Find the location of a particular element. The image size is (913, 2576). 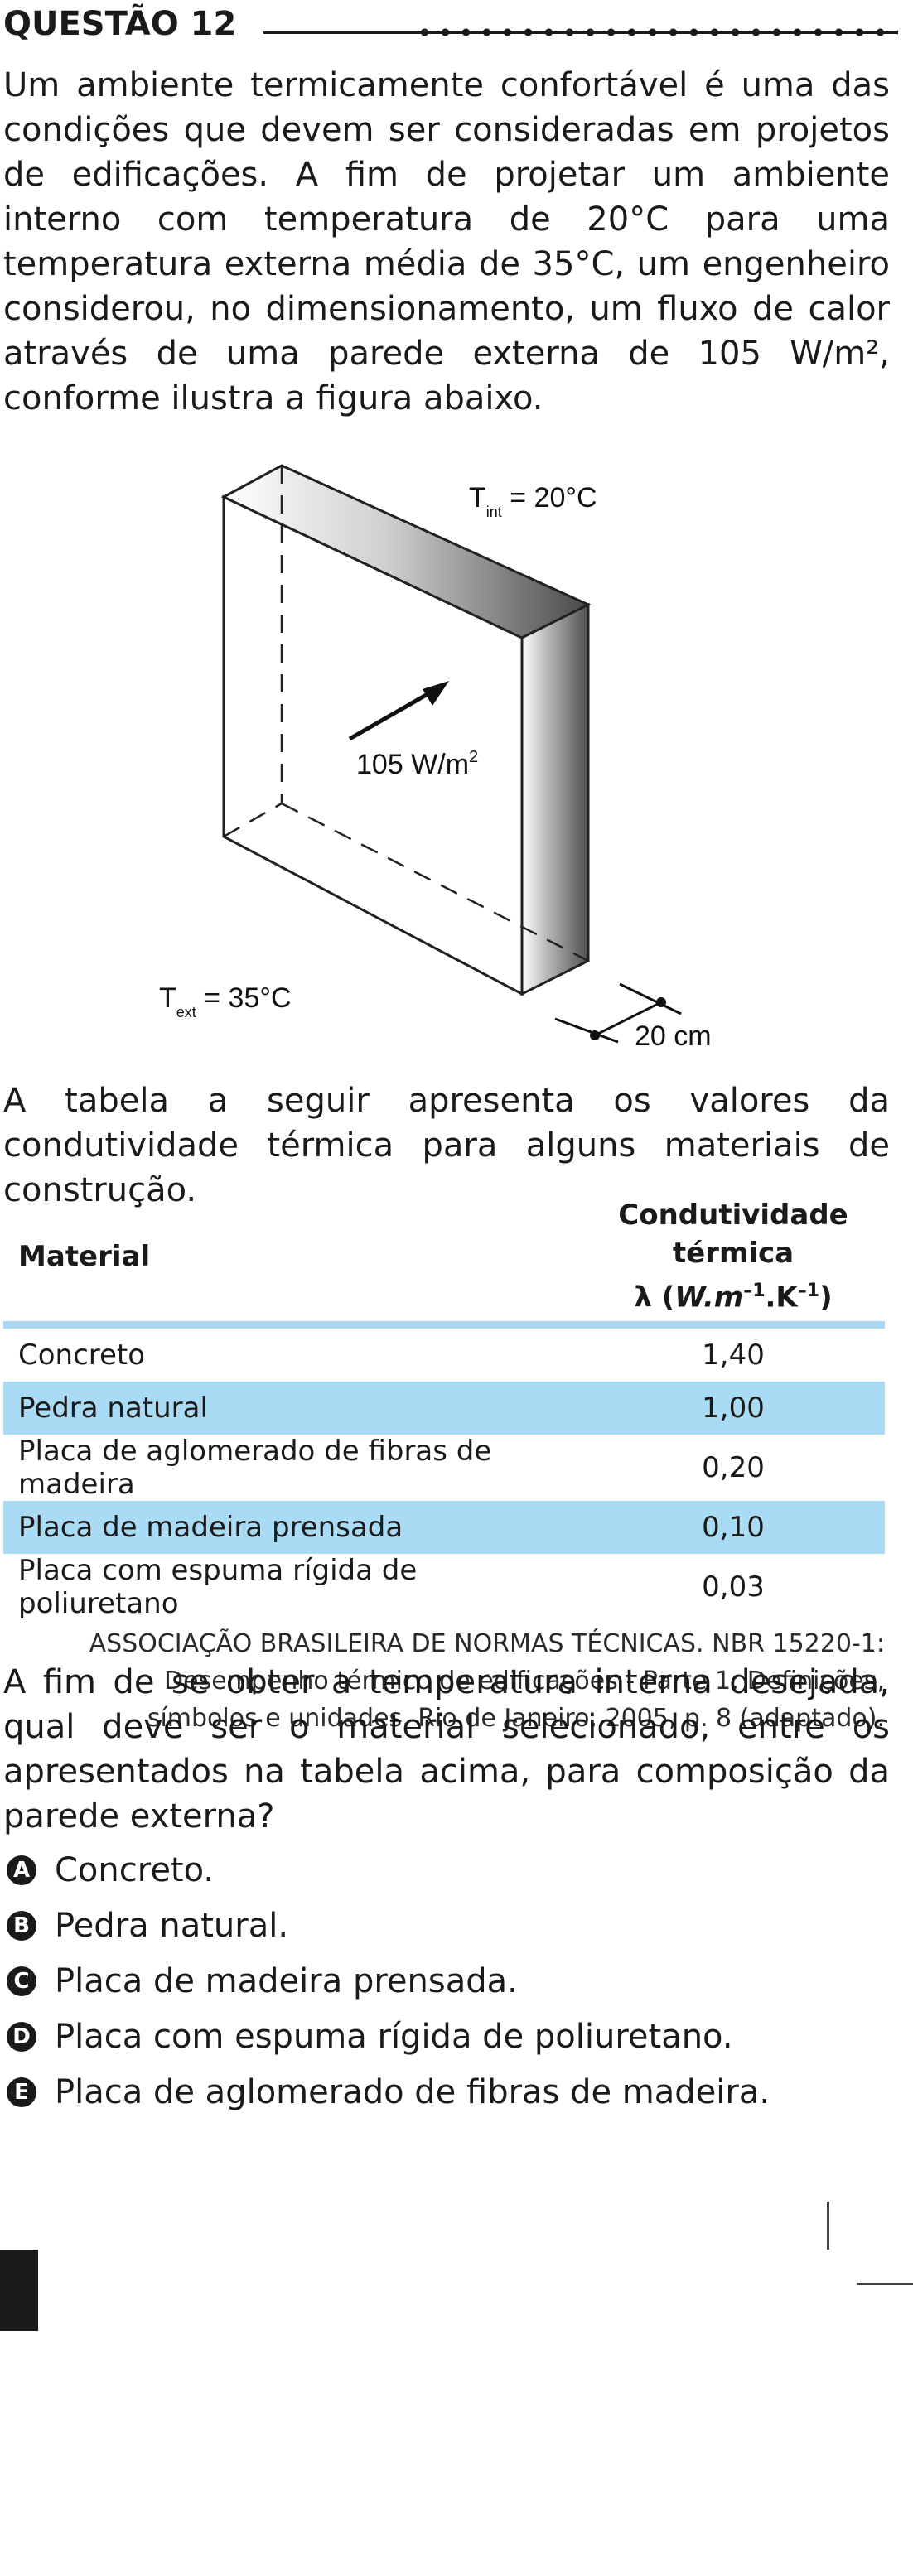

cell-value: 0,10 is located at coordinates (733, 1528).